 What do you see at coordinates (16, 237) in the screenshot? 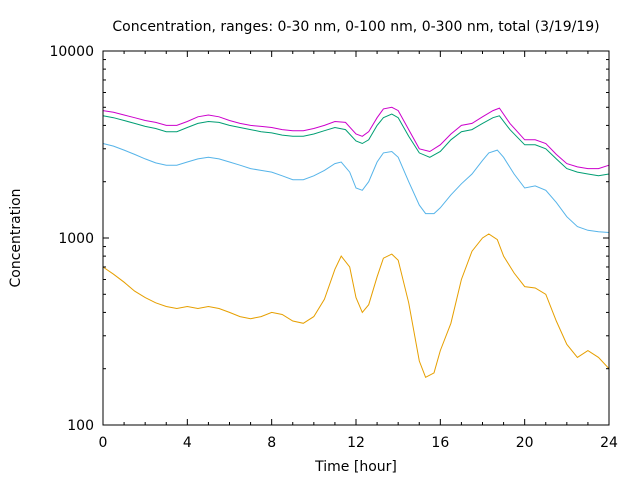
I see `y-axis-label: Concentration` at bounding box center [16, 237].